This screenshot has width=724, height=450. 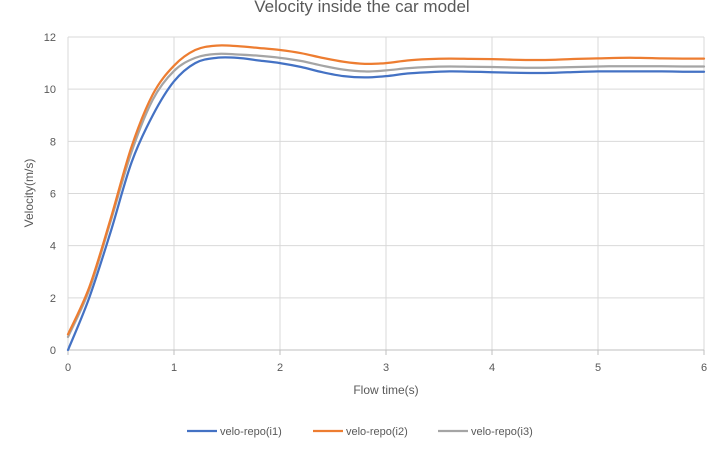 I want to click on y-tick-label: 10, so click(x=50, y=90).